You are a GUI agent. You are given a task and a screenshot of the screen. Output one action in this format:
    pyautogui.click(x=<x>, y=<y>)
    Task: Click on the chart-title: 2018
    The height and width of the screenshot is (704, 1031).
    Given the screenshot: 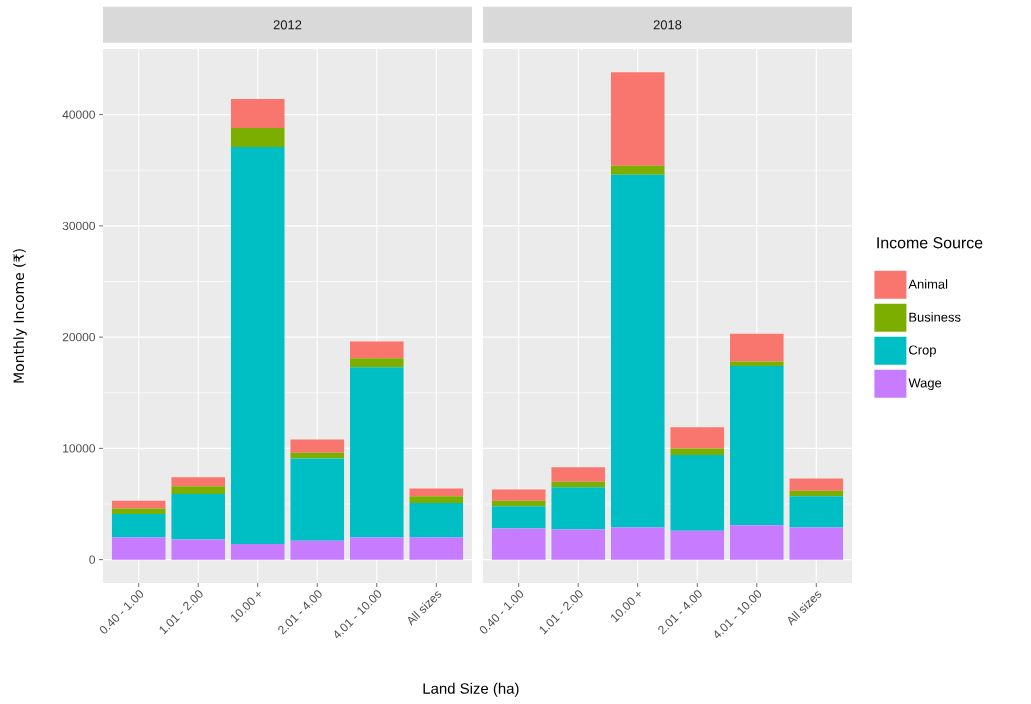 What is the action you would take?
    pyautogui.click(x=667, y=25)
    